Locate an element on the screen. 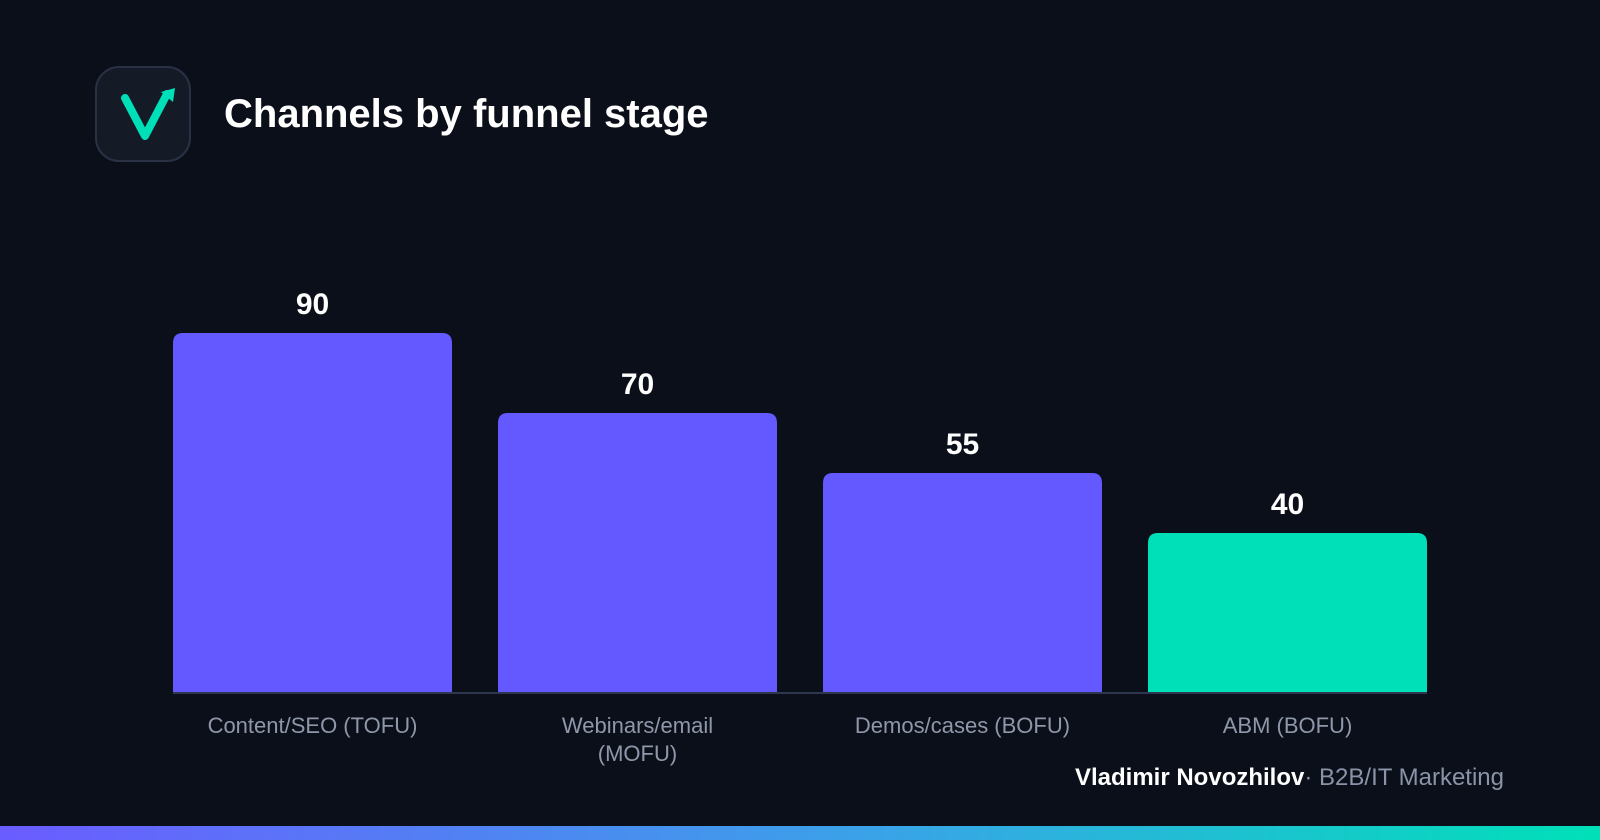 This screenshot has height=840, width=1600. footer-credit: Vladimir Novozhilov· B2B/IT Marketing is located at coordinates (1289, 778).